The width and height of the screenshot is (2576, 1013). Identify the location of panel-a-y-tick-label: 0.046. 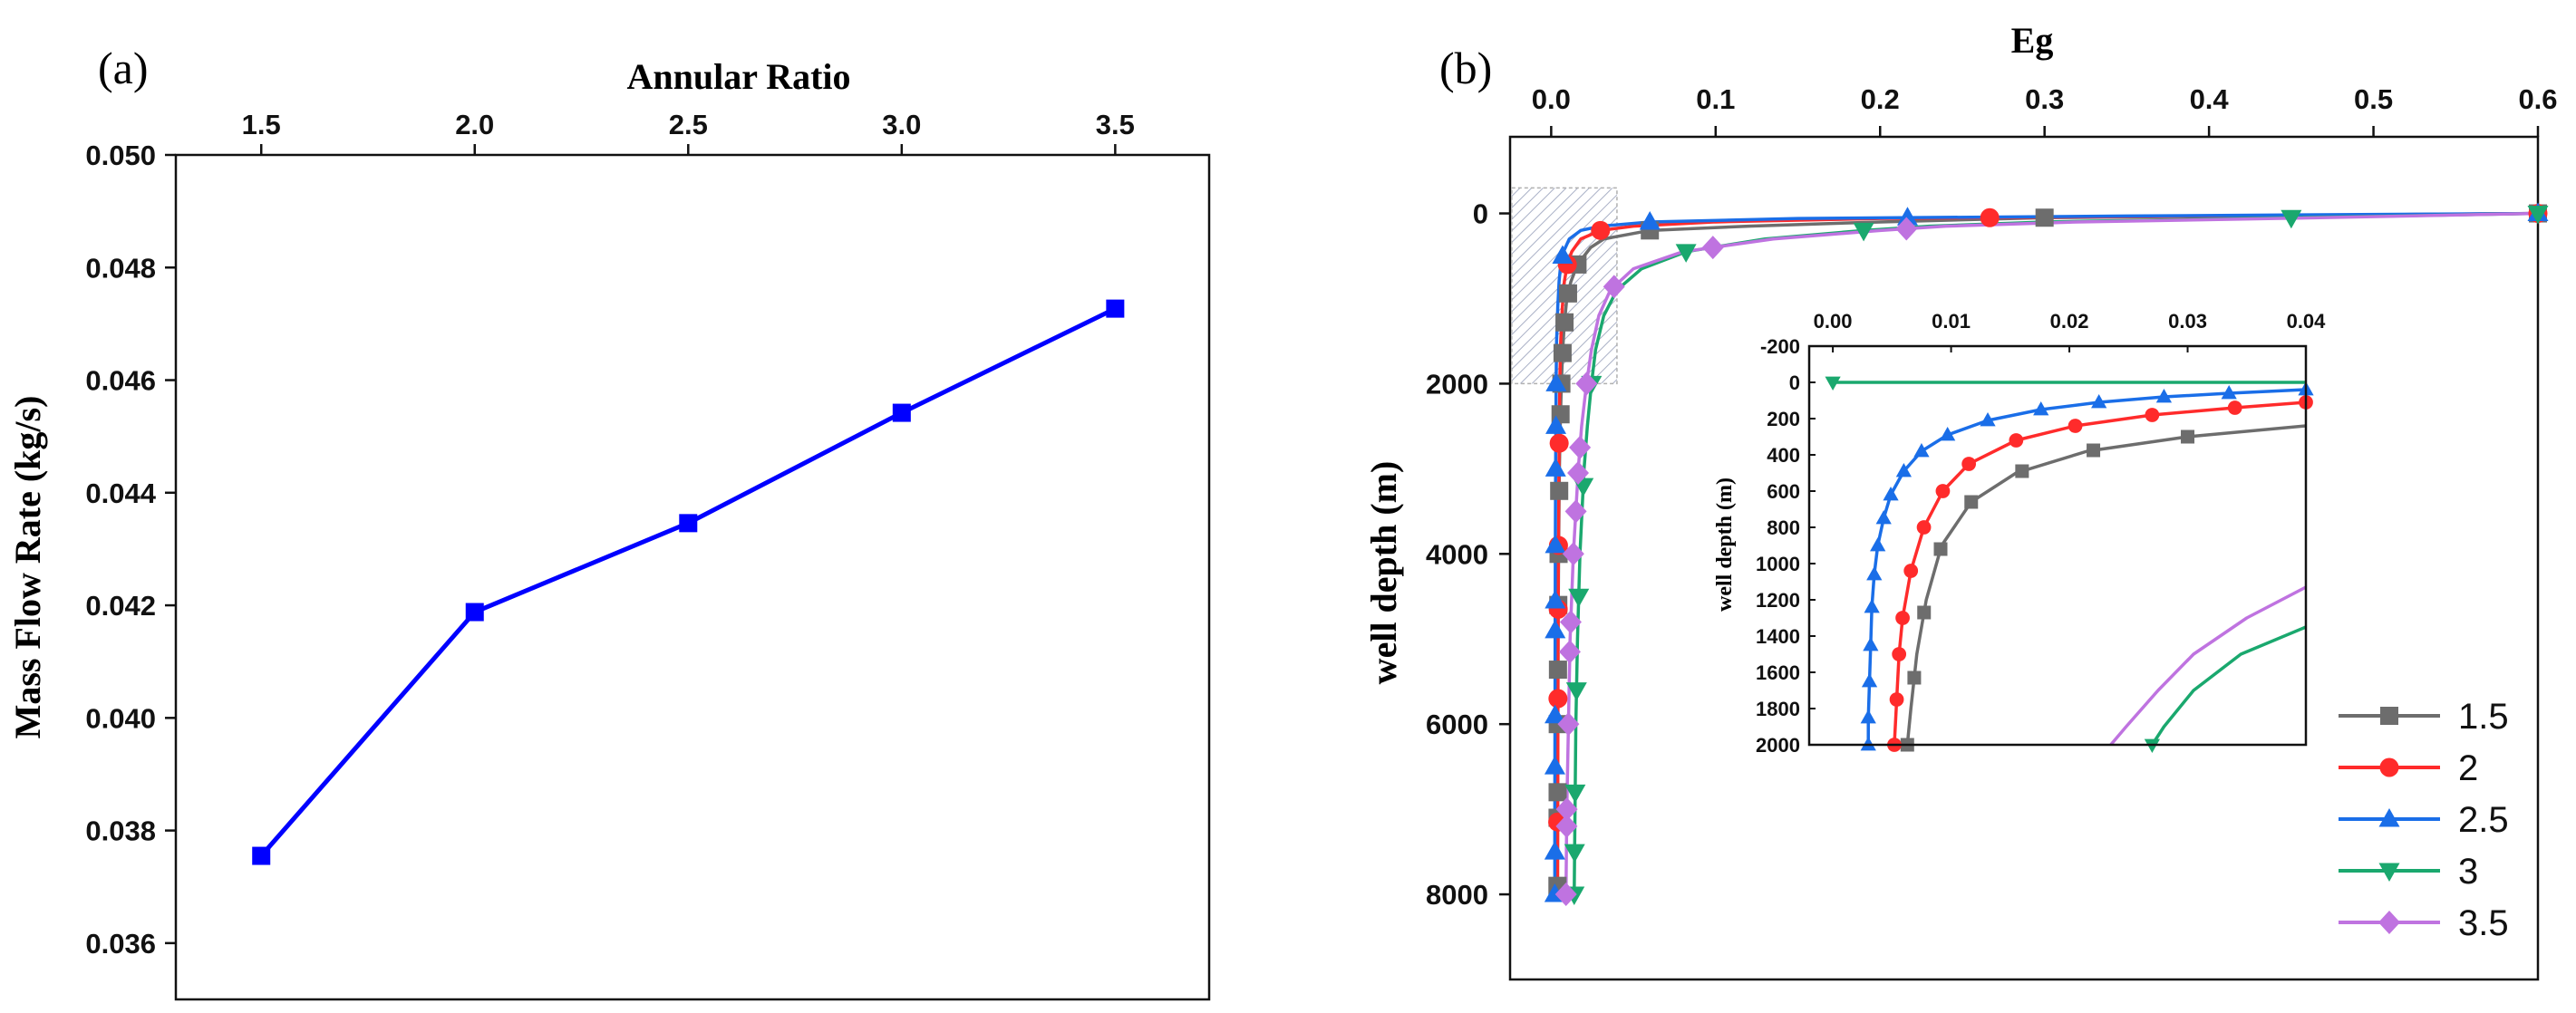
(120, 381).